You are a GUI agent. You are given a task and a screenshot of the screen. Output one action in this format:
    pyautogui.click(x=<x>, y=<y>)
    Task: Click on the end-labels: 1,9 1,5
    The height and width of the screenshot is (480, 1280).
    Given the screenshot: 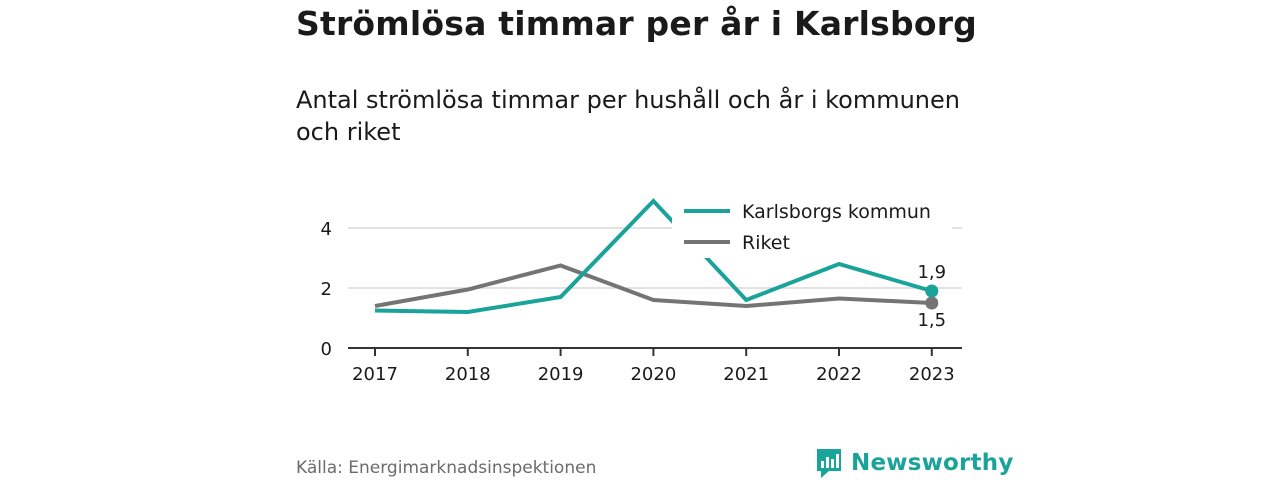 What is the action you would take?
    pyautogui.click(x=931, y=296)
    